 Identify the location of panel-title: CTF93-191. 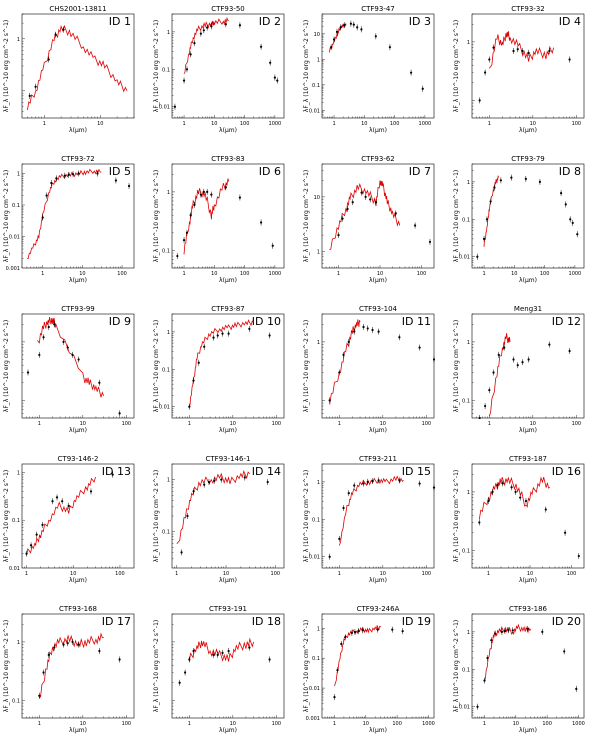
(228, 609).